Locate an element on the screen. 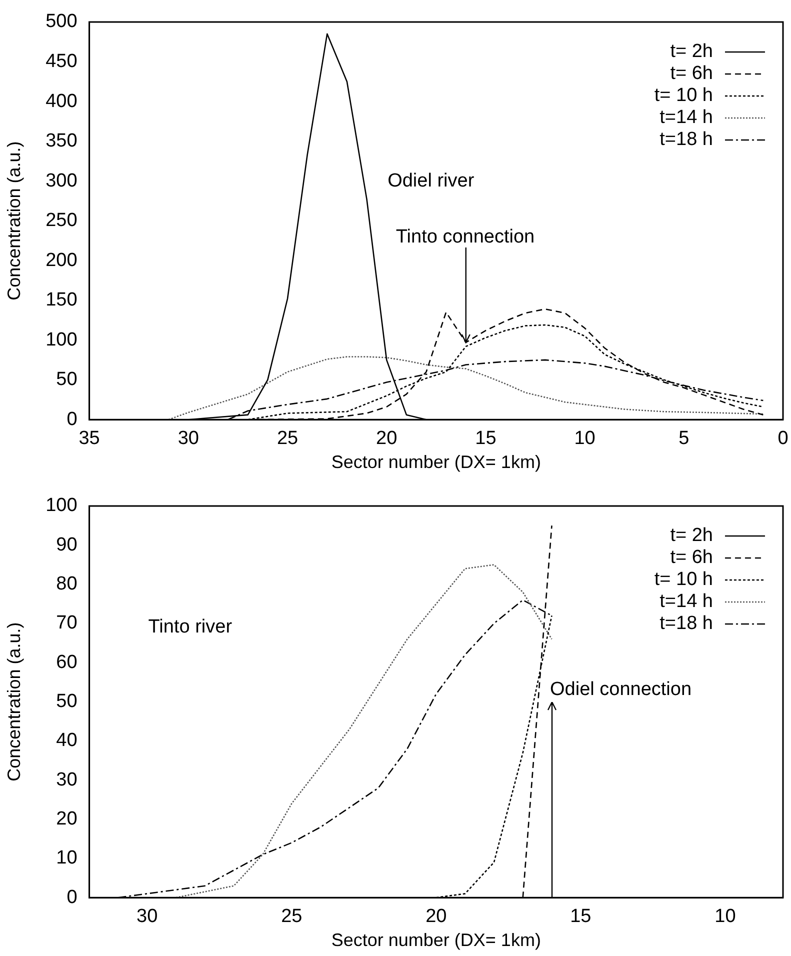 The width and height of the screenshot is (791, 956). y-tick-label: 200 is located at coordinates (62, 260).